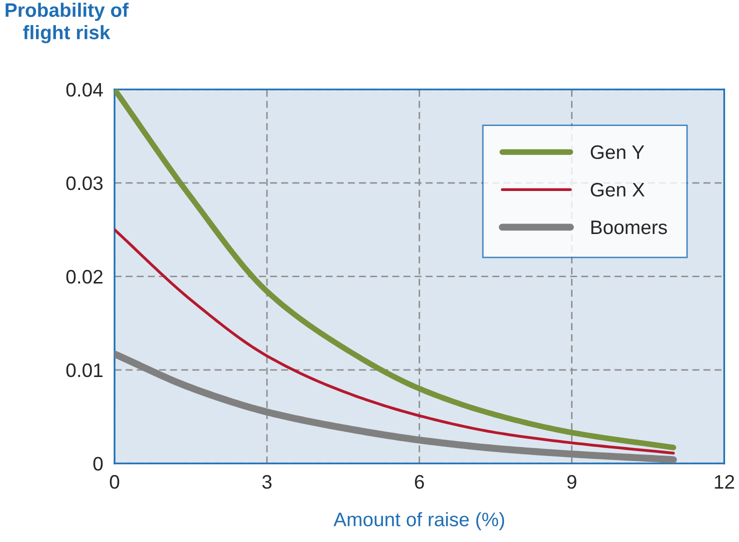  What do you see at coordinates (67, 23) in the screenshot?
I see `y-axis-title: Probability of flight risk` at bounding box center [67, 23].